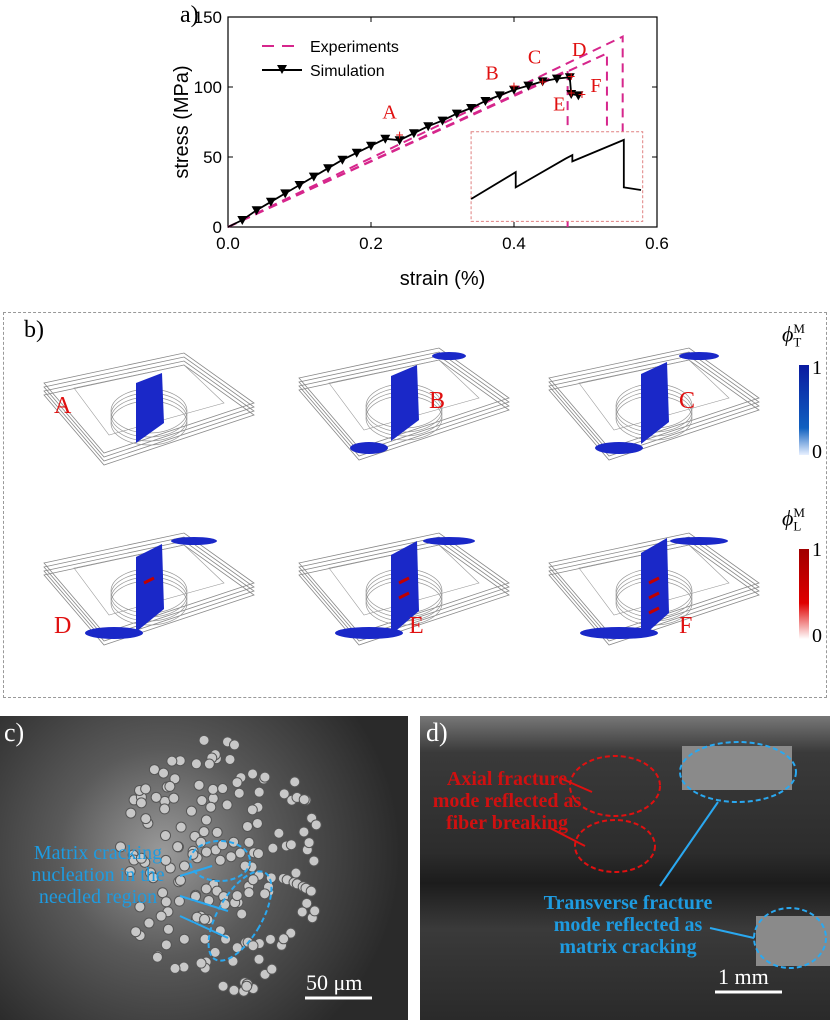 This screenshot has height=1020, width=830. I want to click on panel-label-d: d), so click(437, 732).